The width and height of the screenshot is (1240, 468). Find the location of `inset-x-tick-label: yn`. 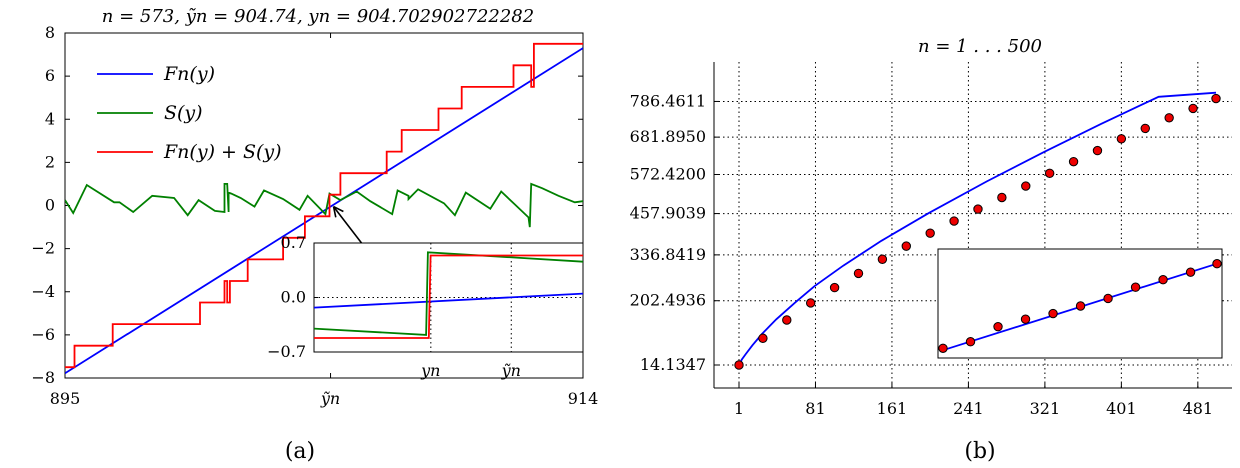

inset-x-tick-label: yn is located at coordinates (430, 370).